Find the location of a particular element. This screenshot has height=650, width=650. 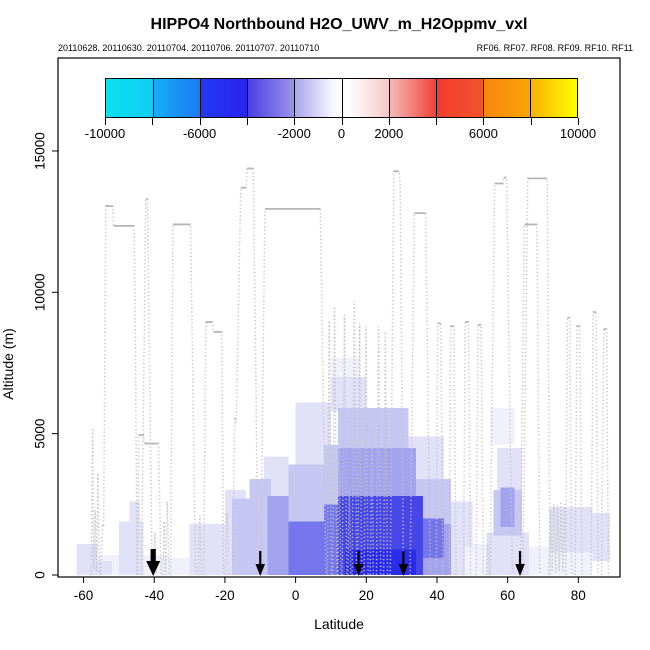

y-tick-label: 5000 is located at coordinates (40, 434).